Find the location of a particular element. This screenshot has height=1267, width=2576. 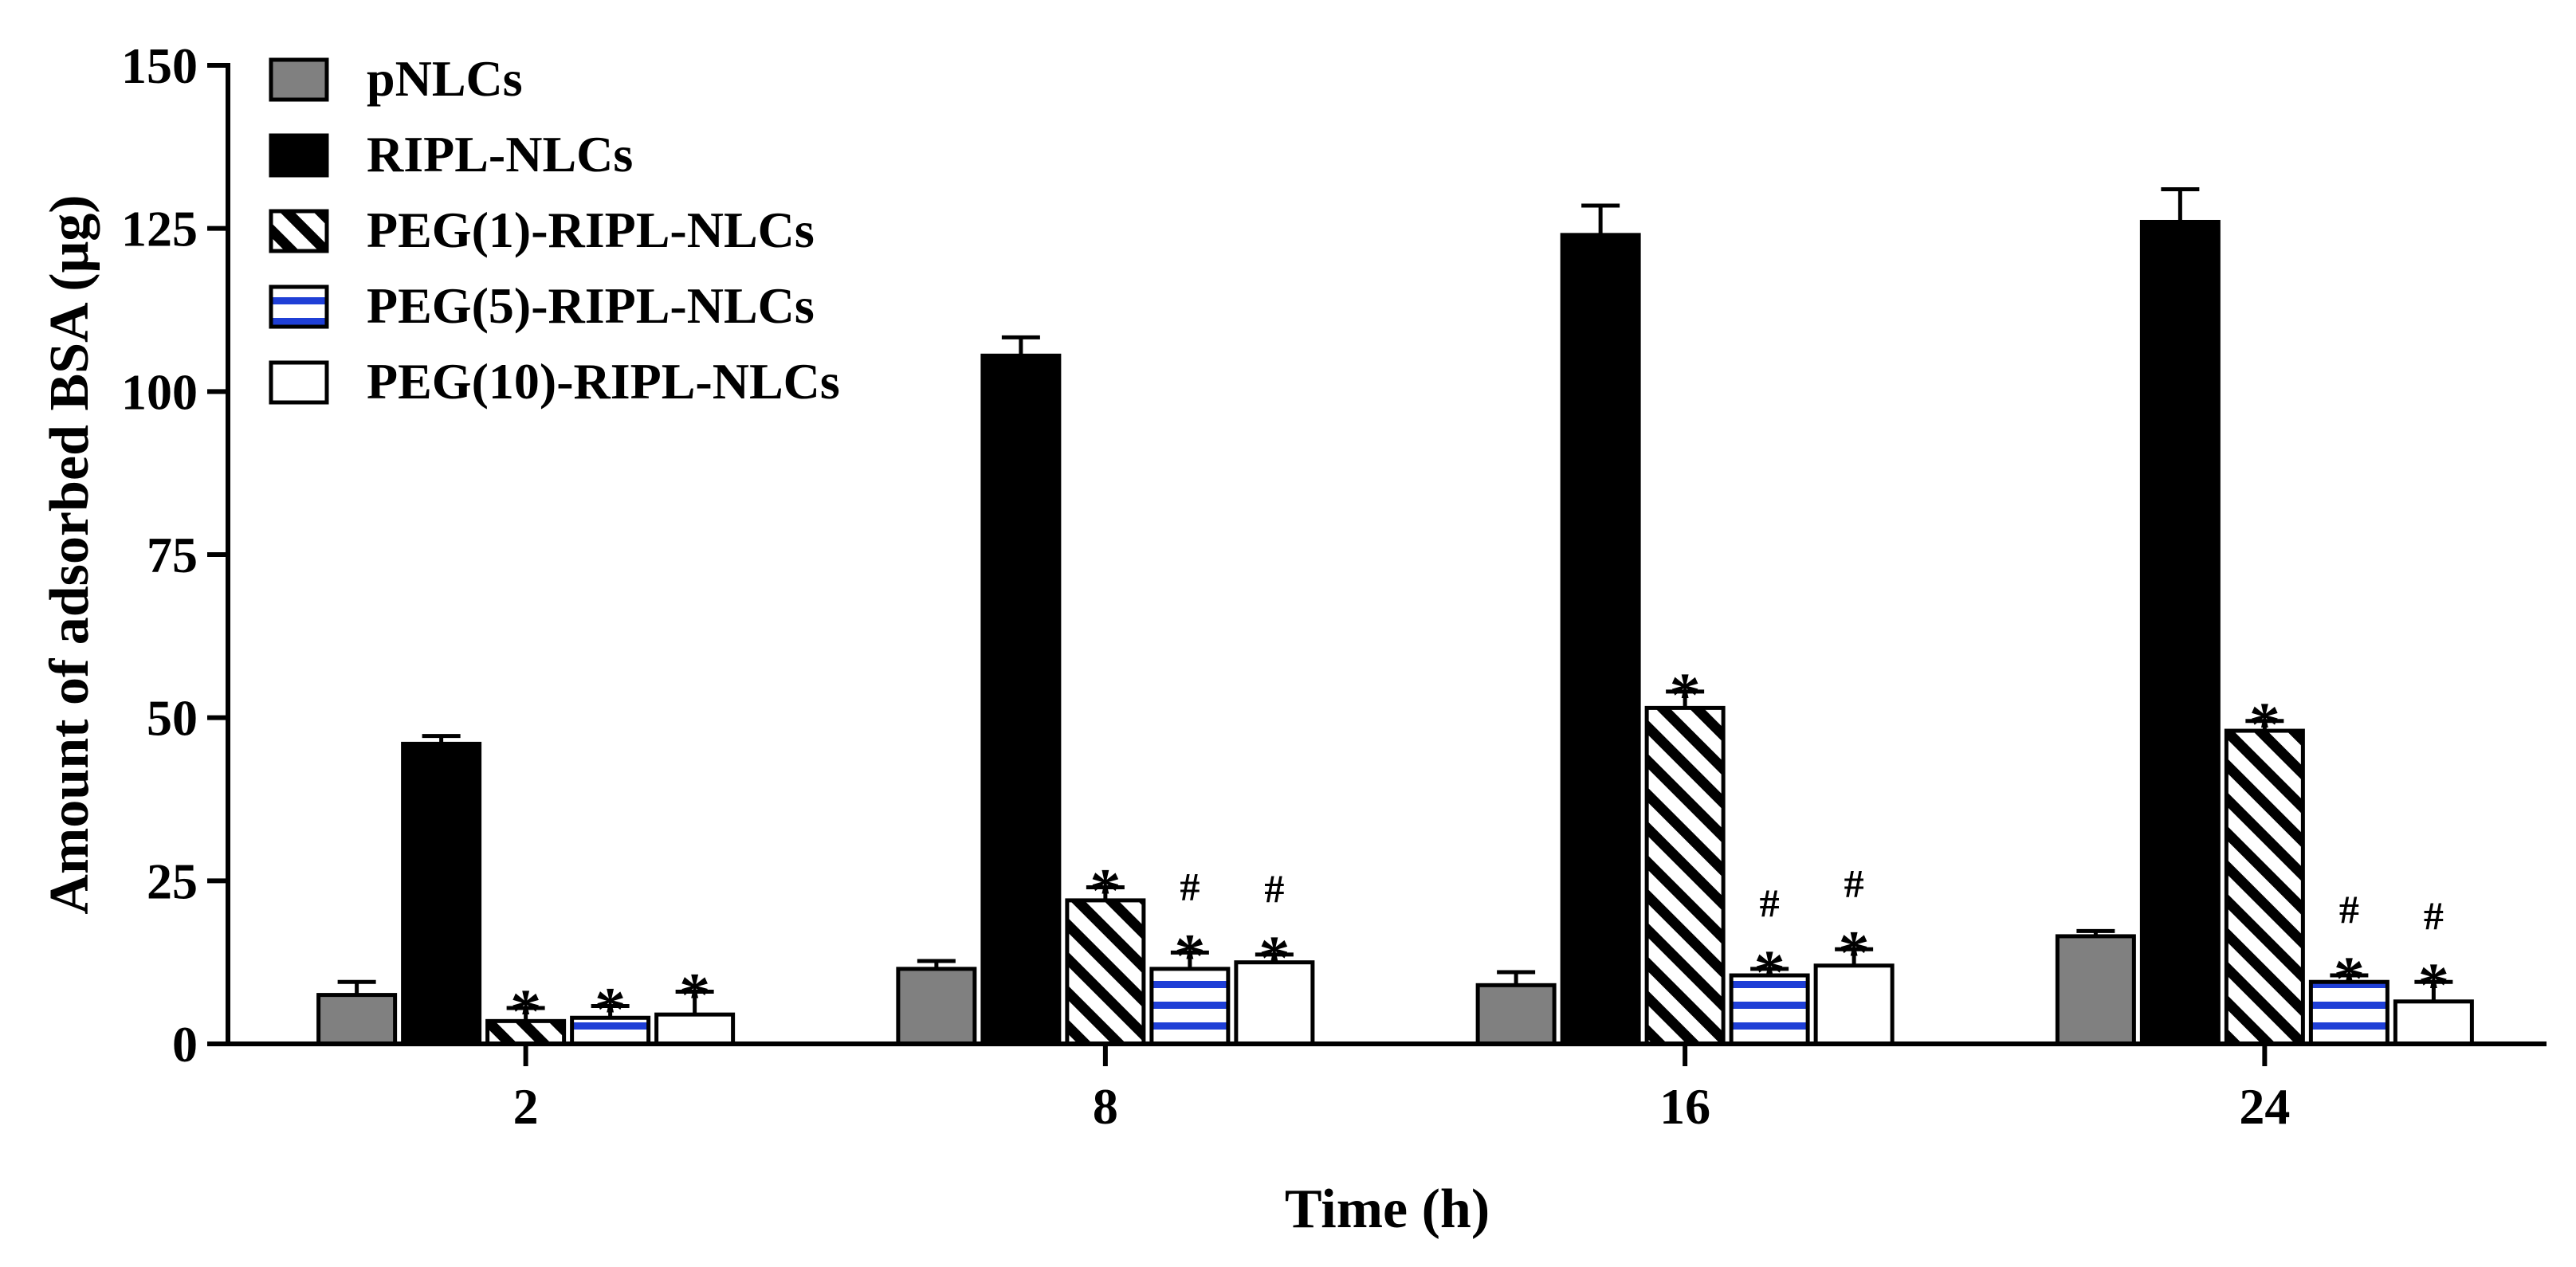

legend-item: PEG(10)-RIPL-NLCs is located at coordinates (554, 381).